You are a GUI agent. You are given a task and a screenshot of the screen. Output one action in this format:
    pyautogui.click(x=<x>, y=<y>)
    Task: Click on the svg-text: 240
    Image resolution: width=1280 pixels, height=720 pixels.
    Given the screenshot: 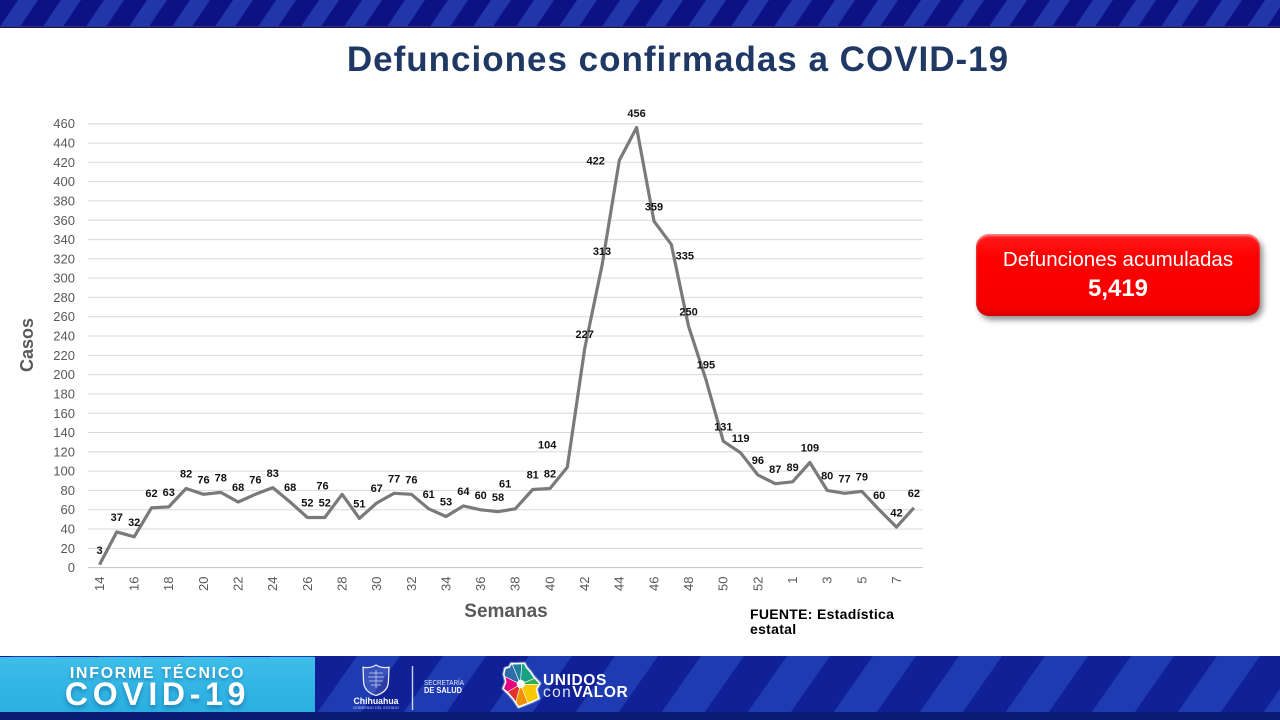 What is the action you would take?
    pyautogui.click(x=64, y=336)
    